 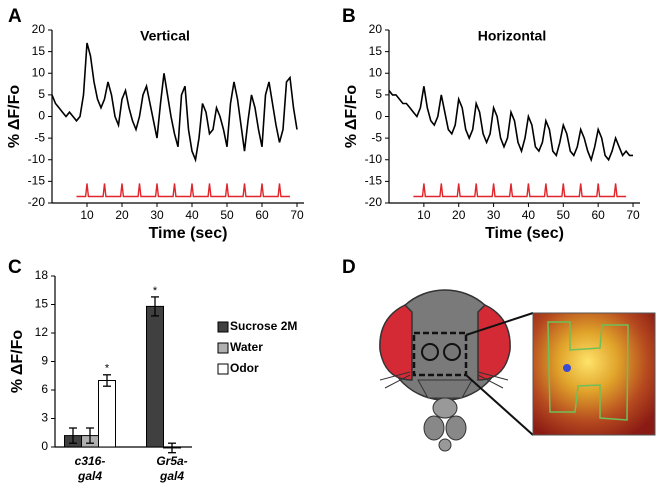 I want to click on panel-label: D, so click(x=349, y=267).